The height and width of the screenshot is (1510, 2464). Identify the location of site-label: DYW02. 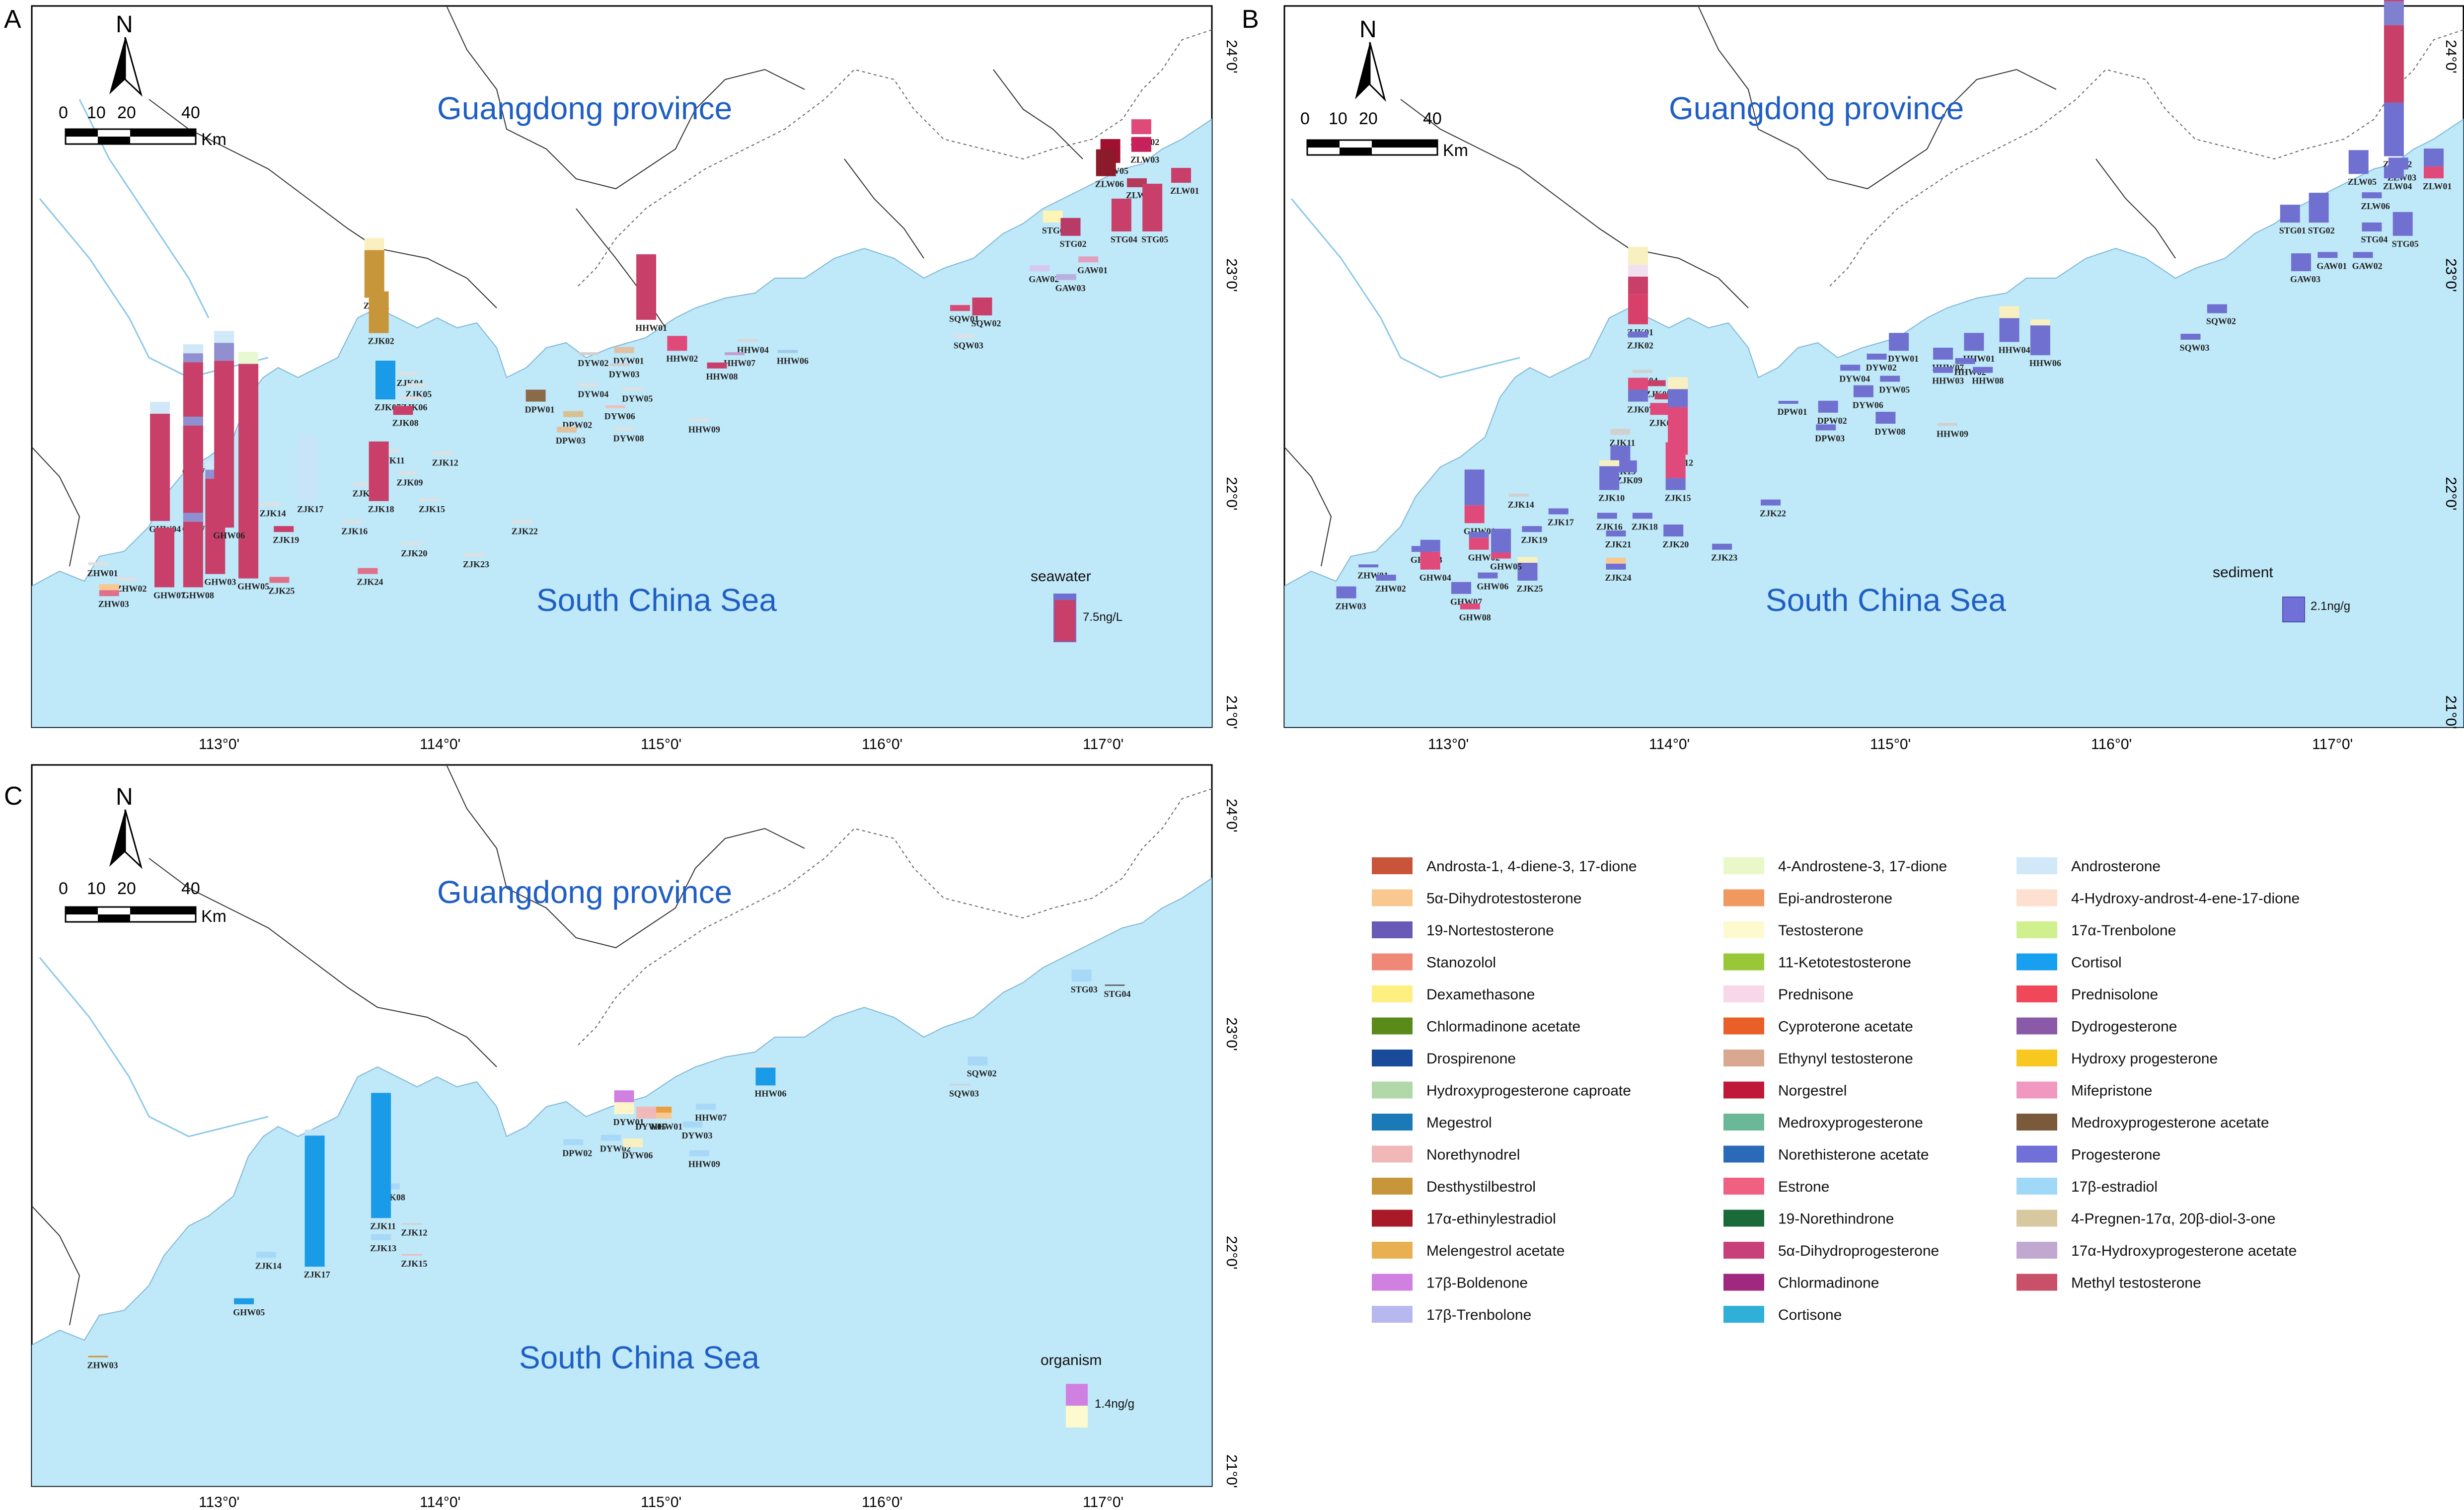
(1882, 368).